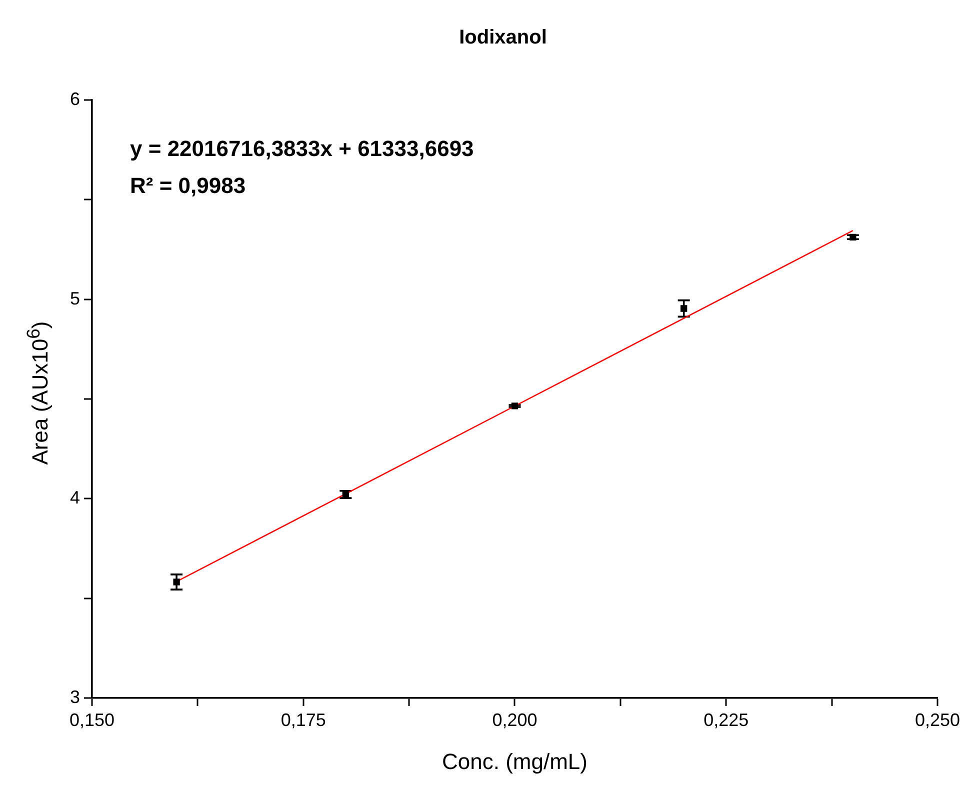  Describe the element at coordinates (75, 298) in the screenshot. I see `y-tick-label: 5` at that location.